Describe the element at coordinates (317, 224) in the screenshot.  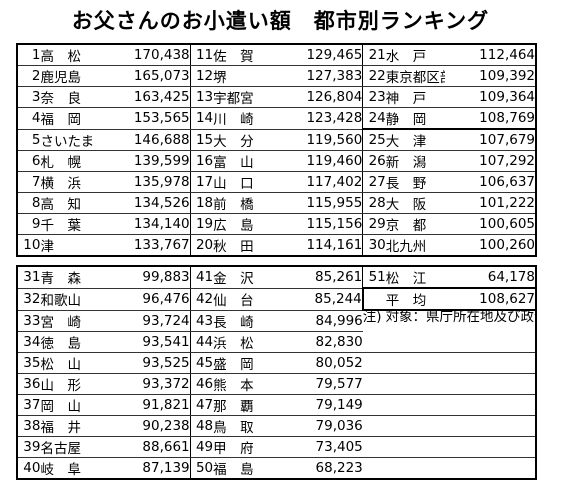
I see `allowance-value: 115,156` at that location.